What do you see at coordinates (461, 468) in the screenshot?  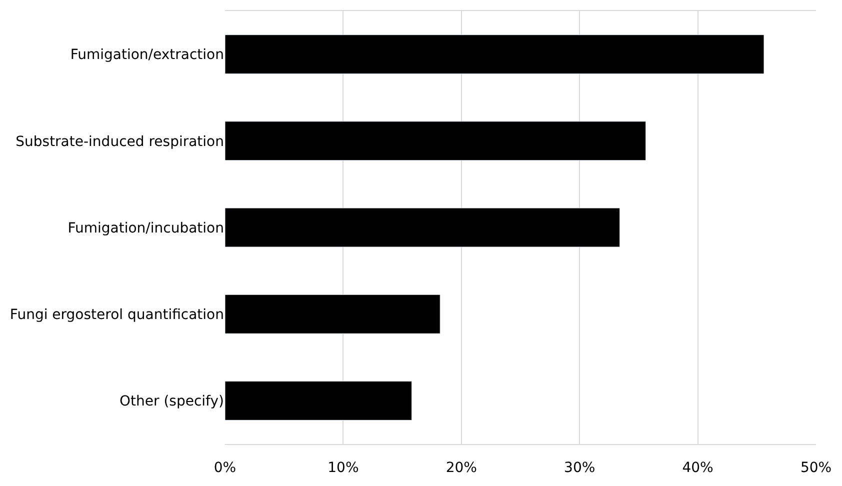 I see `x-tick-label: 20%` at bounding box center [461, 468].